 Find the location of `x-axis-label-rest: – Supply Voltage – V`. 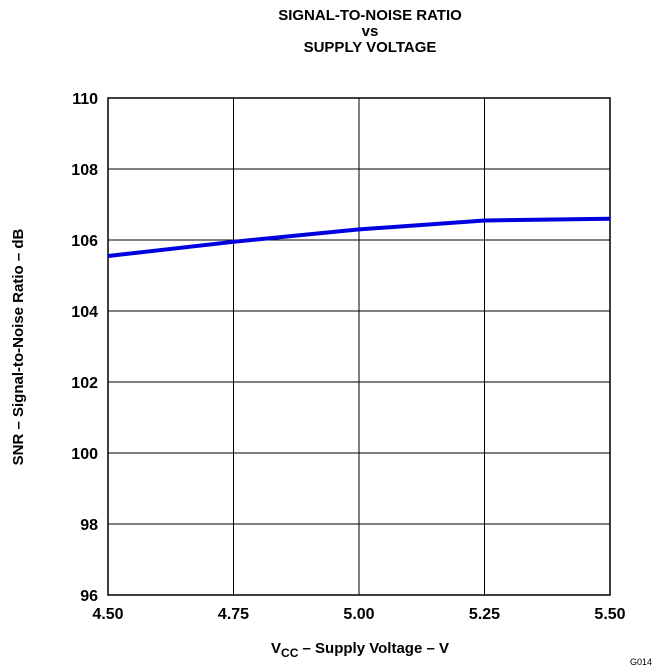

x-axis-label-rest: – Supply Voltage – V is located at coordinates (373, 648).